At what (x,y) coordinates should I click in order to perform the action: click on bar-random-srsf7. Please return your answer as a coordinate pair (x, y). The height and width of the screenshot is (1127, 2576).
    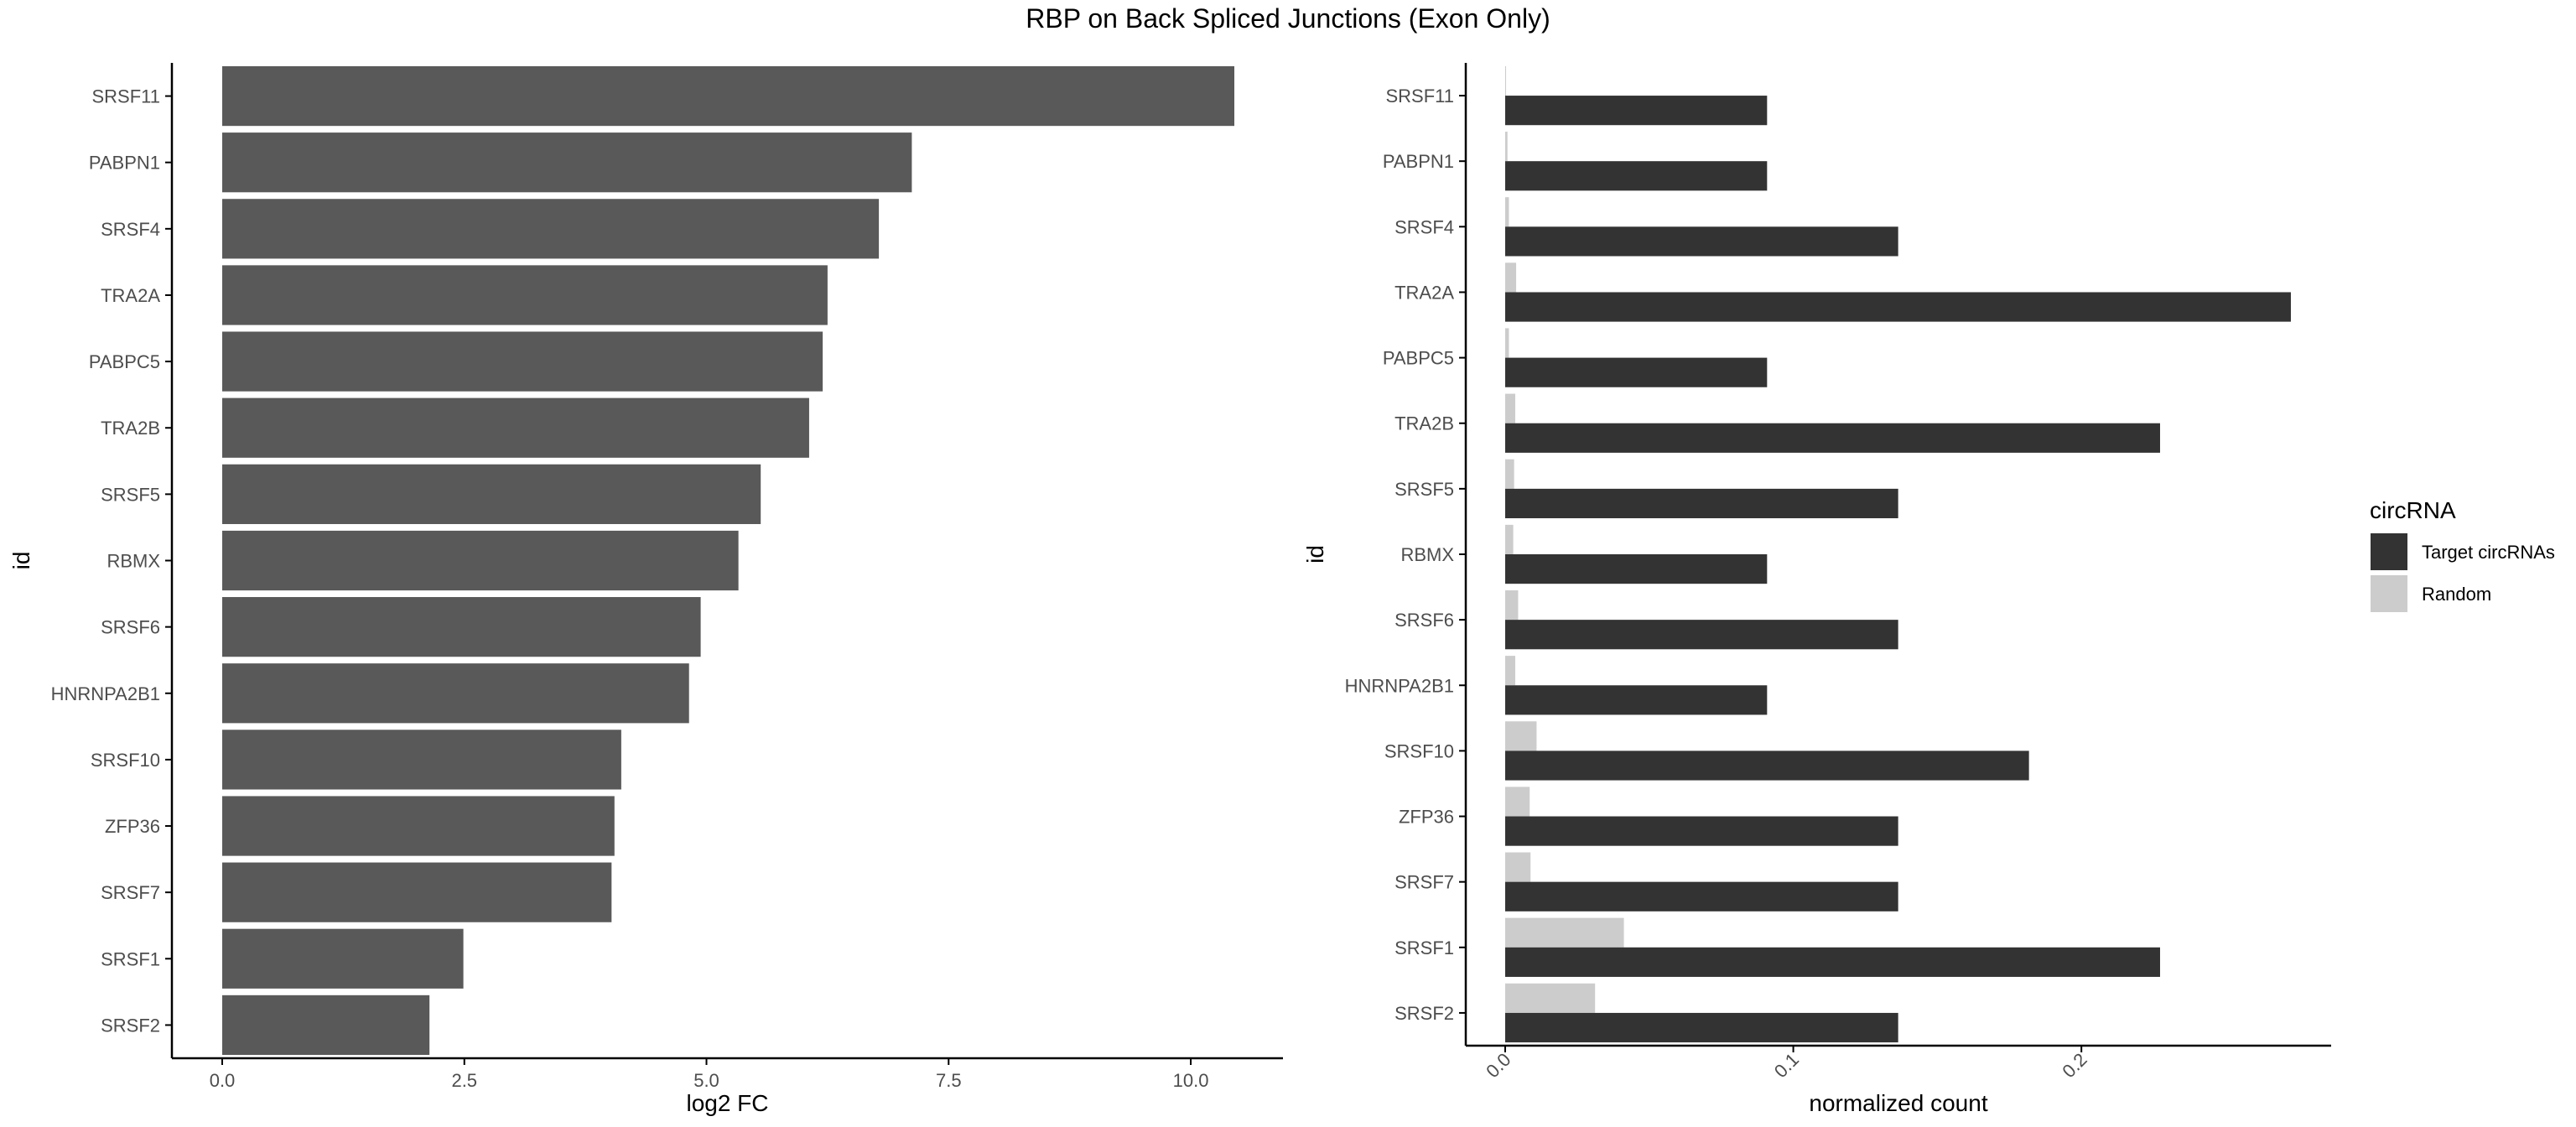
    Looking at the image, I should click on (1518, 867).